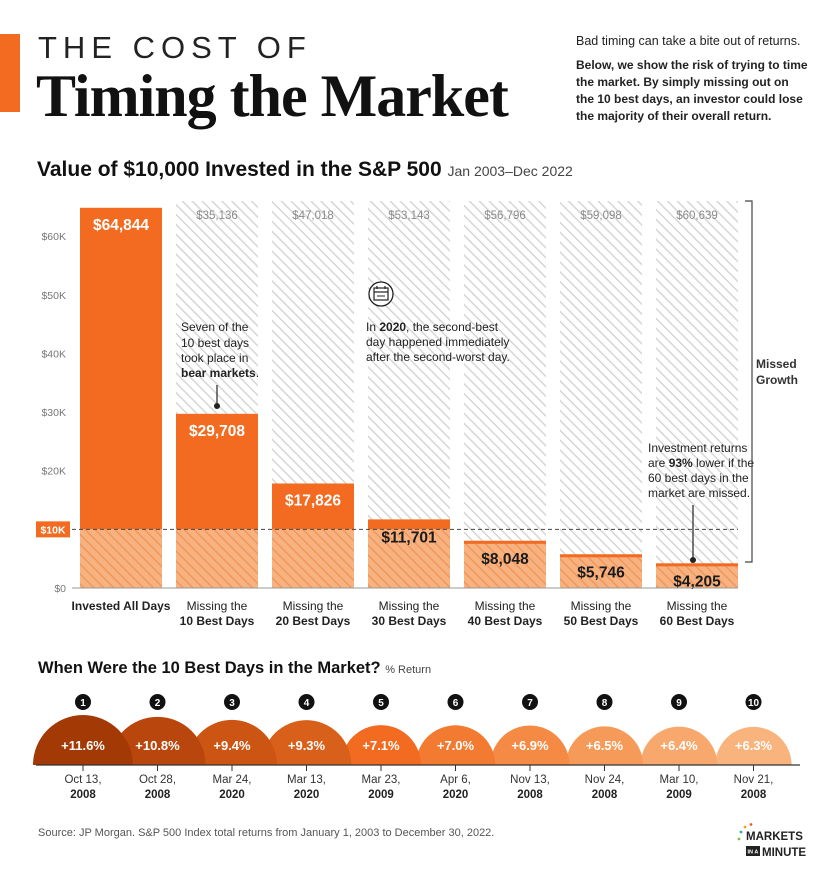  What do you see at coordinates (530, 703) in the screenshot?
I see `rank-number: 7` at bounding box center [530, 703].